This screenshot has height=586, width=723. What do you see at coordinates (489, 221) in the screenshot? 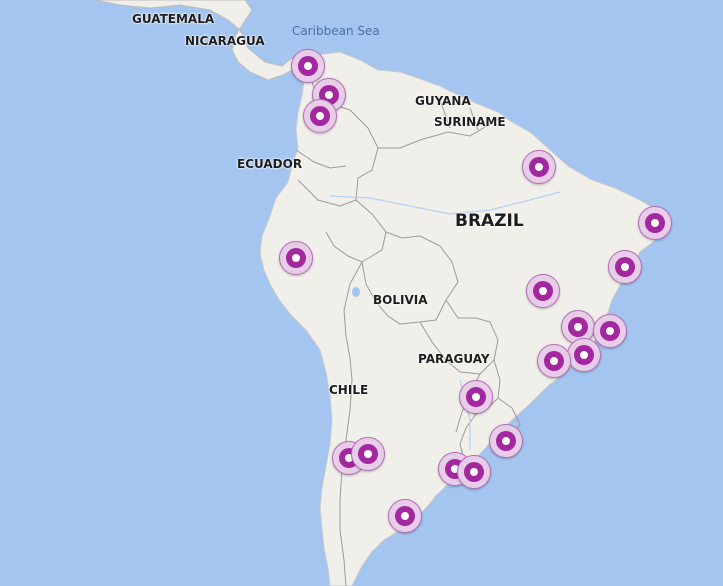
I see `country-label-brazil: BRAZIL` at bounding box center [489, 221].